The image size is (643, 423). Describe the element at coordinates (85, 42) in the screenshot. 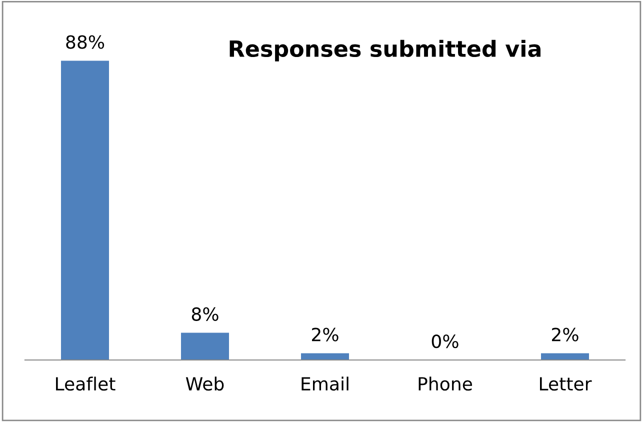

I see `data-label: 88%` at that location.